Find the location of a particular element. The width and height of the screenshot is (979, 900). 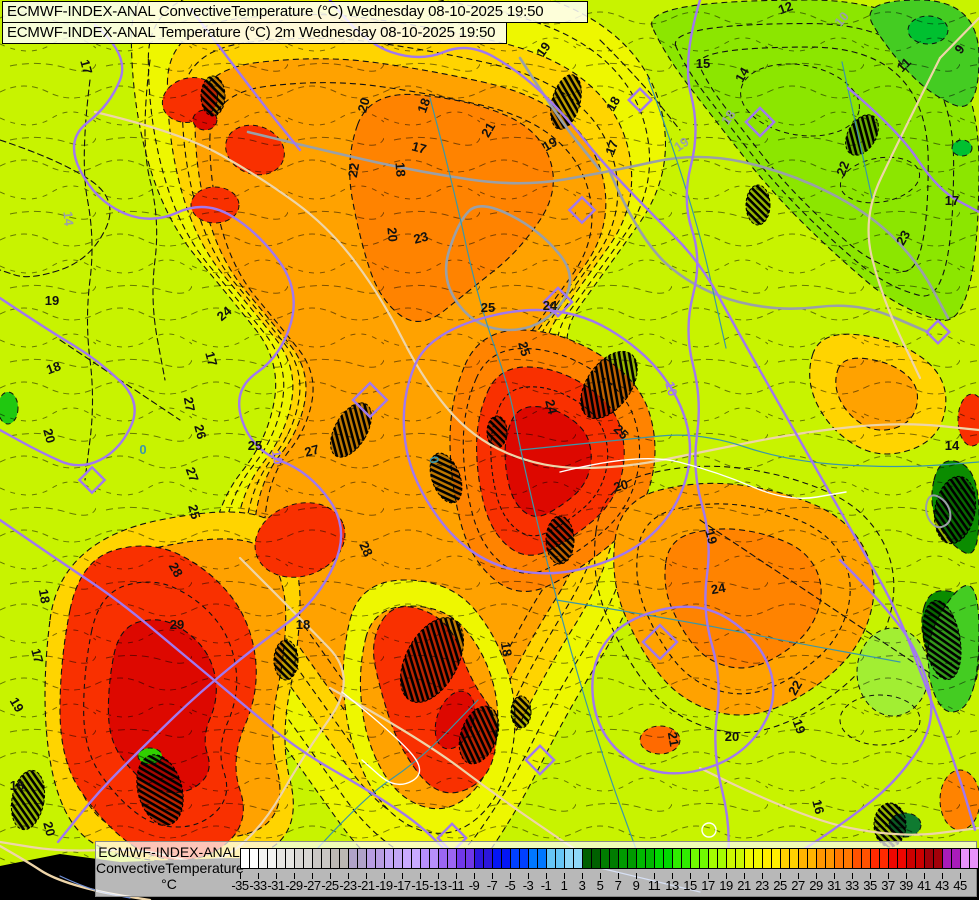

contour-label: 27 is located at coordinates (192, 474).